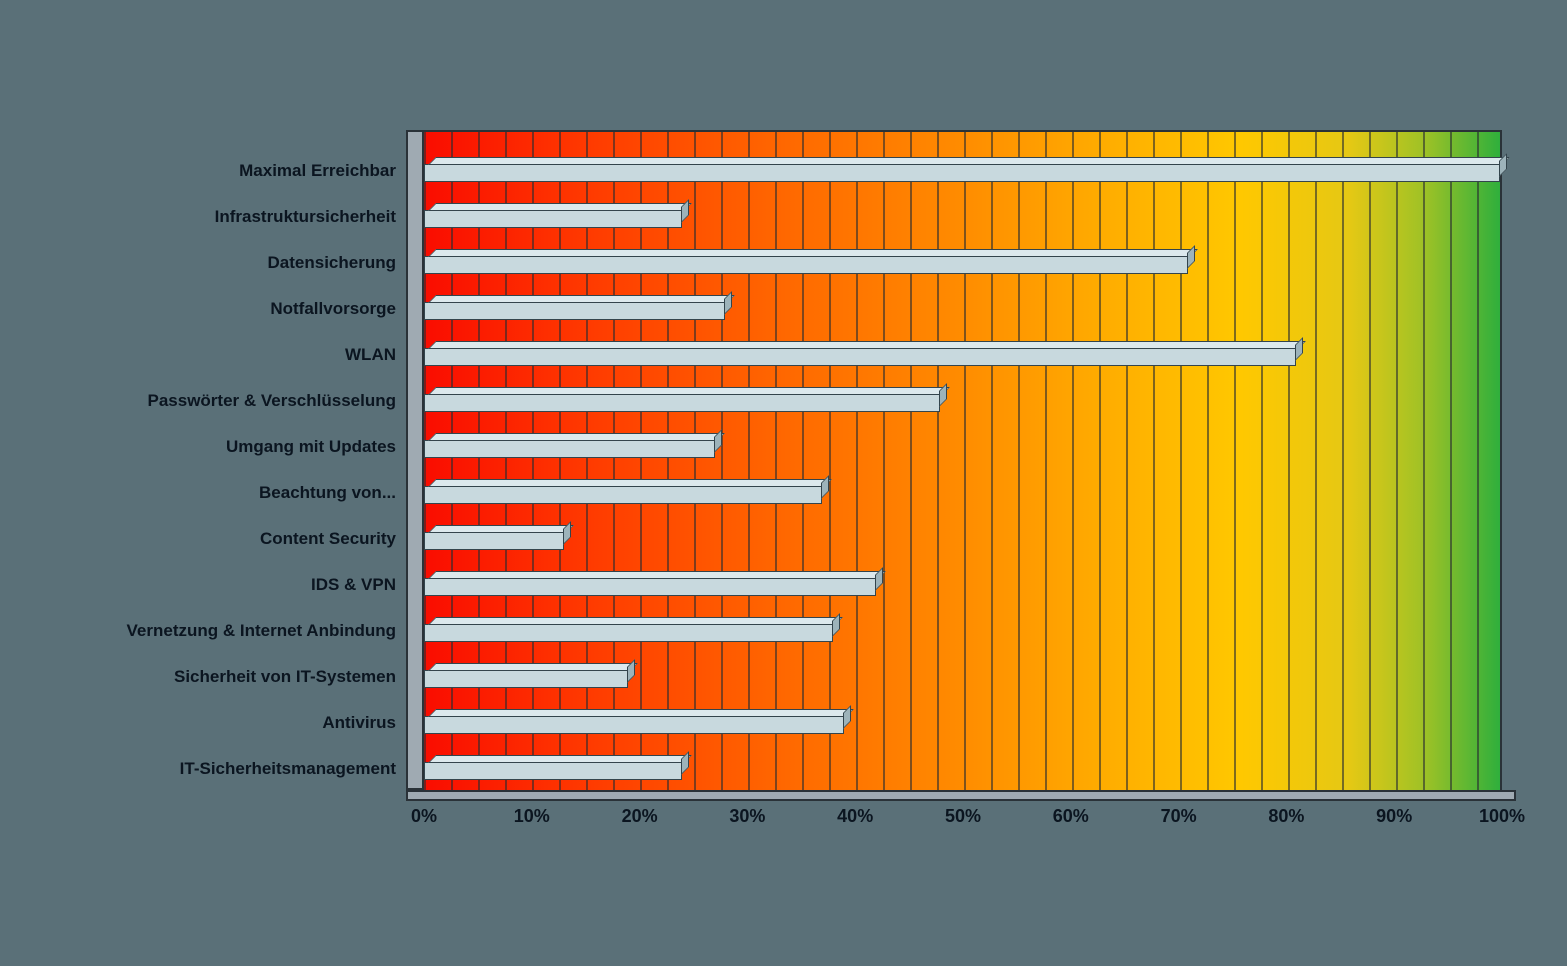 This screenshot has height=966, width=1567. Describe the element at coordinates (261, 630) in the screenshot. I see `category-label-vernetzung-internet-anbindung: Vernetzung & Internet Anbindung` at that location.